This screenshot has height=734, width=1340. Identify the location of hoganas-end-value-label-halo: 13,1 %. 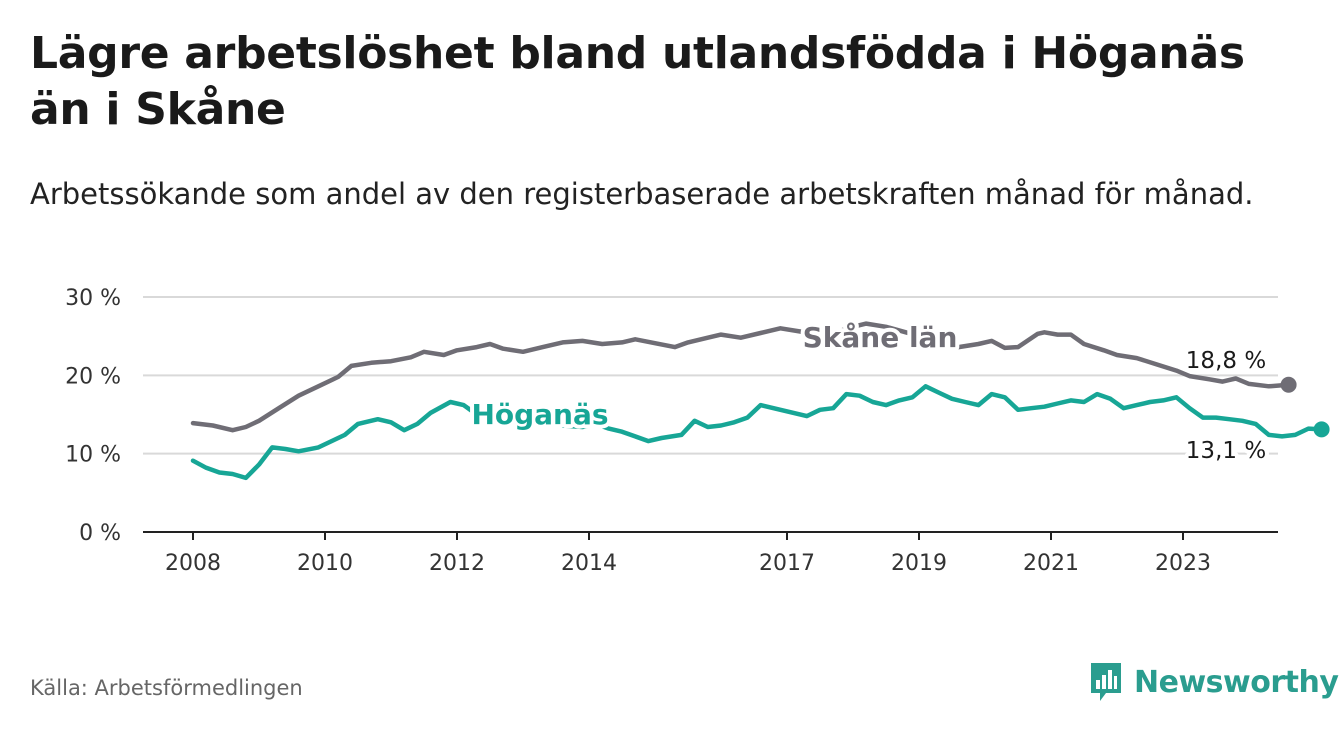
(1226, 451).